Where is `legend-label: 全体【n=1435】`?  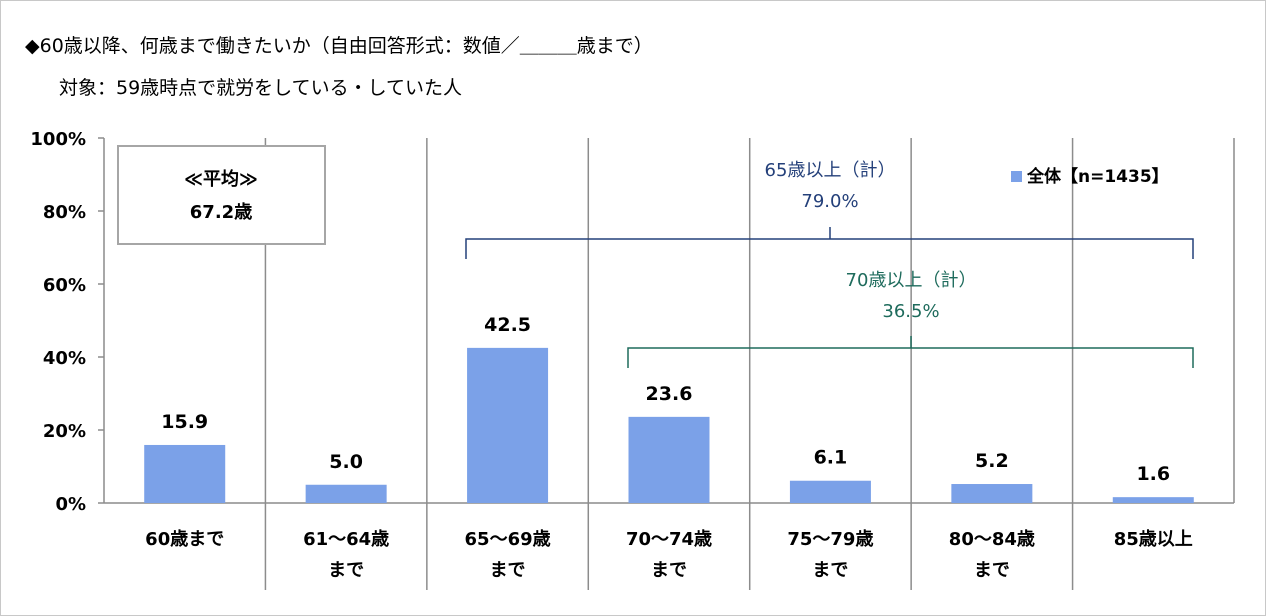
legend-label: 全体【n=1435】 is located at coordinates (1097, 176).